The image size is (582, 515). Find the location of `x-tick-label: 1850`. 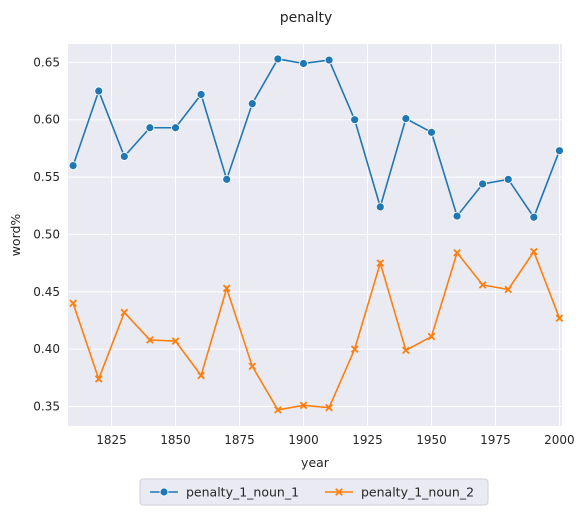

x-tick-label: 1850 is located at coordinates (175, 440).